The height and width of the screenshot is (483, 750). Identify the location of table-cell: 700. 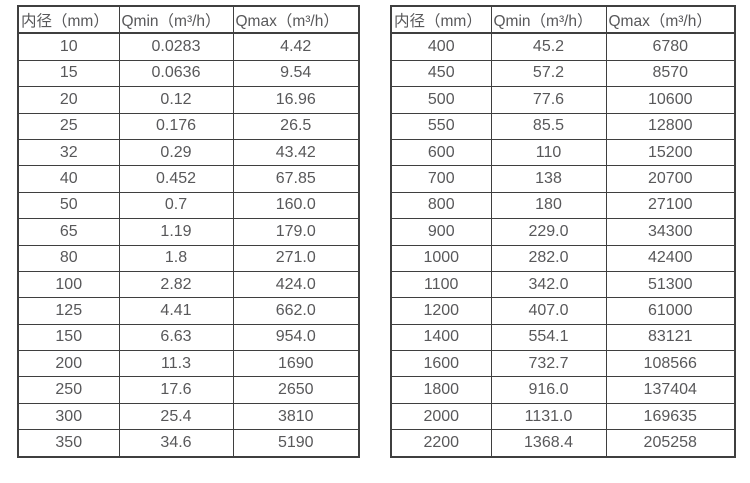
(441, 179).